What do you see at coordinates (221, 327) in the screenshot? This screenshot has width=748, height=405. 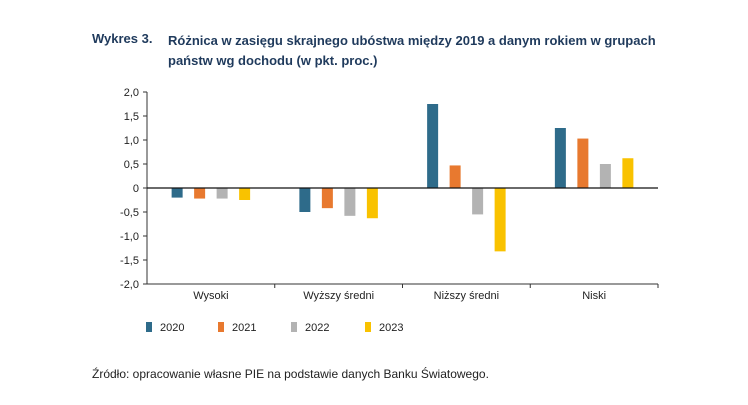 I see `legend-swatch-2021` at bounding box center [221, 327].